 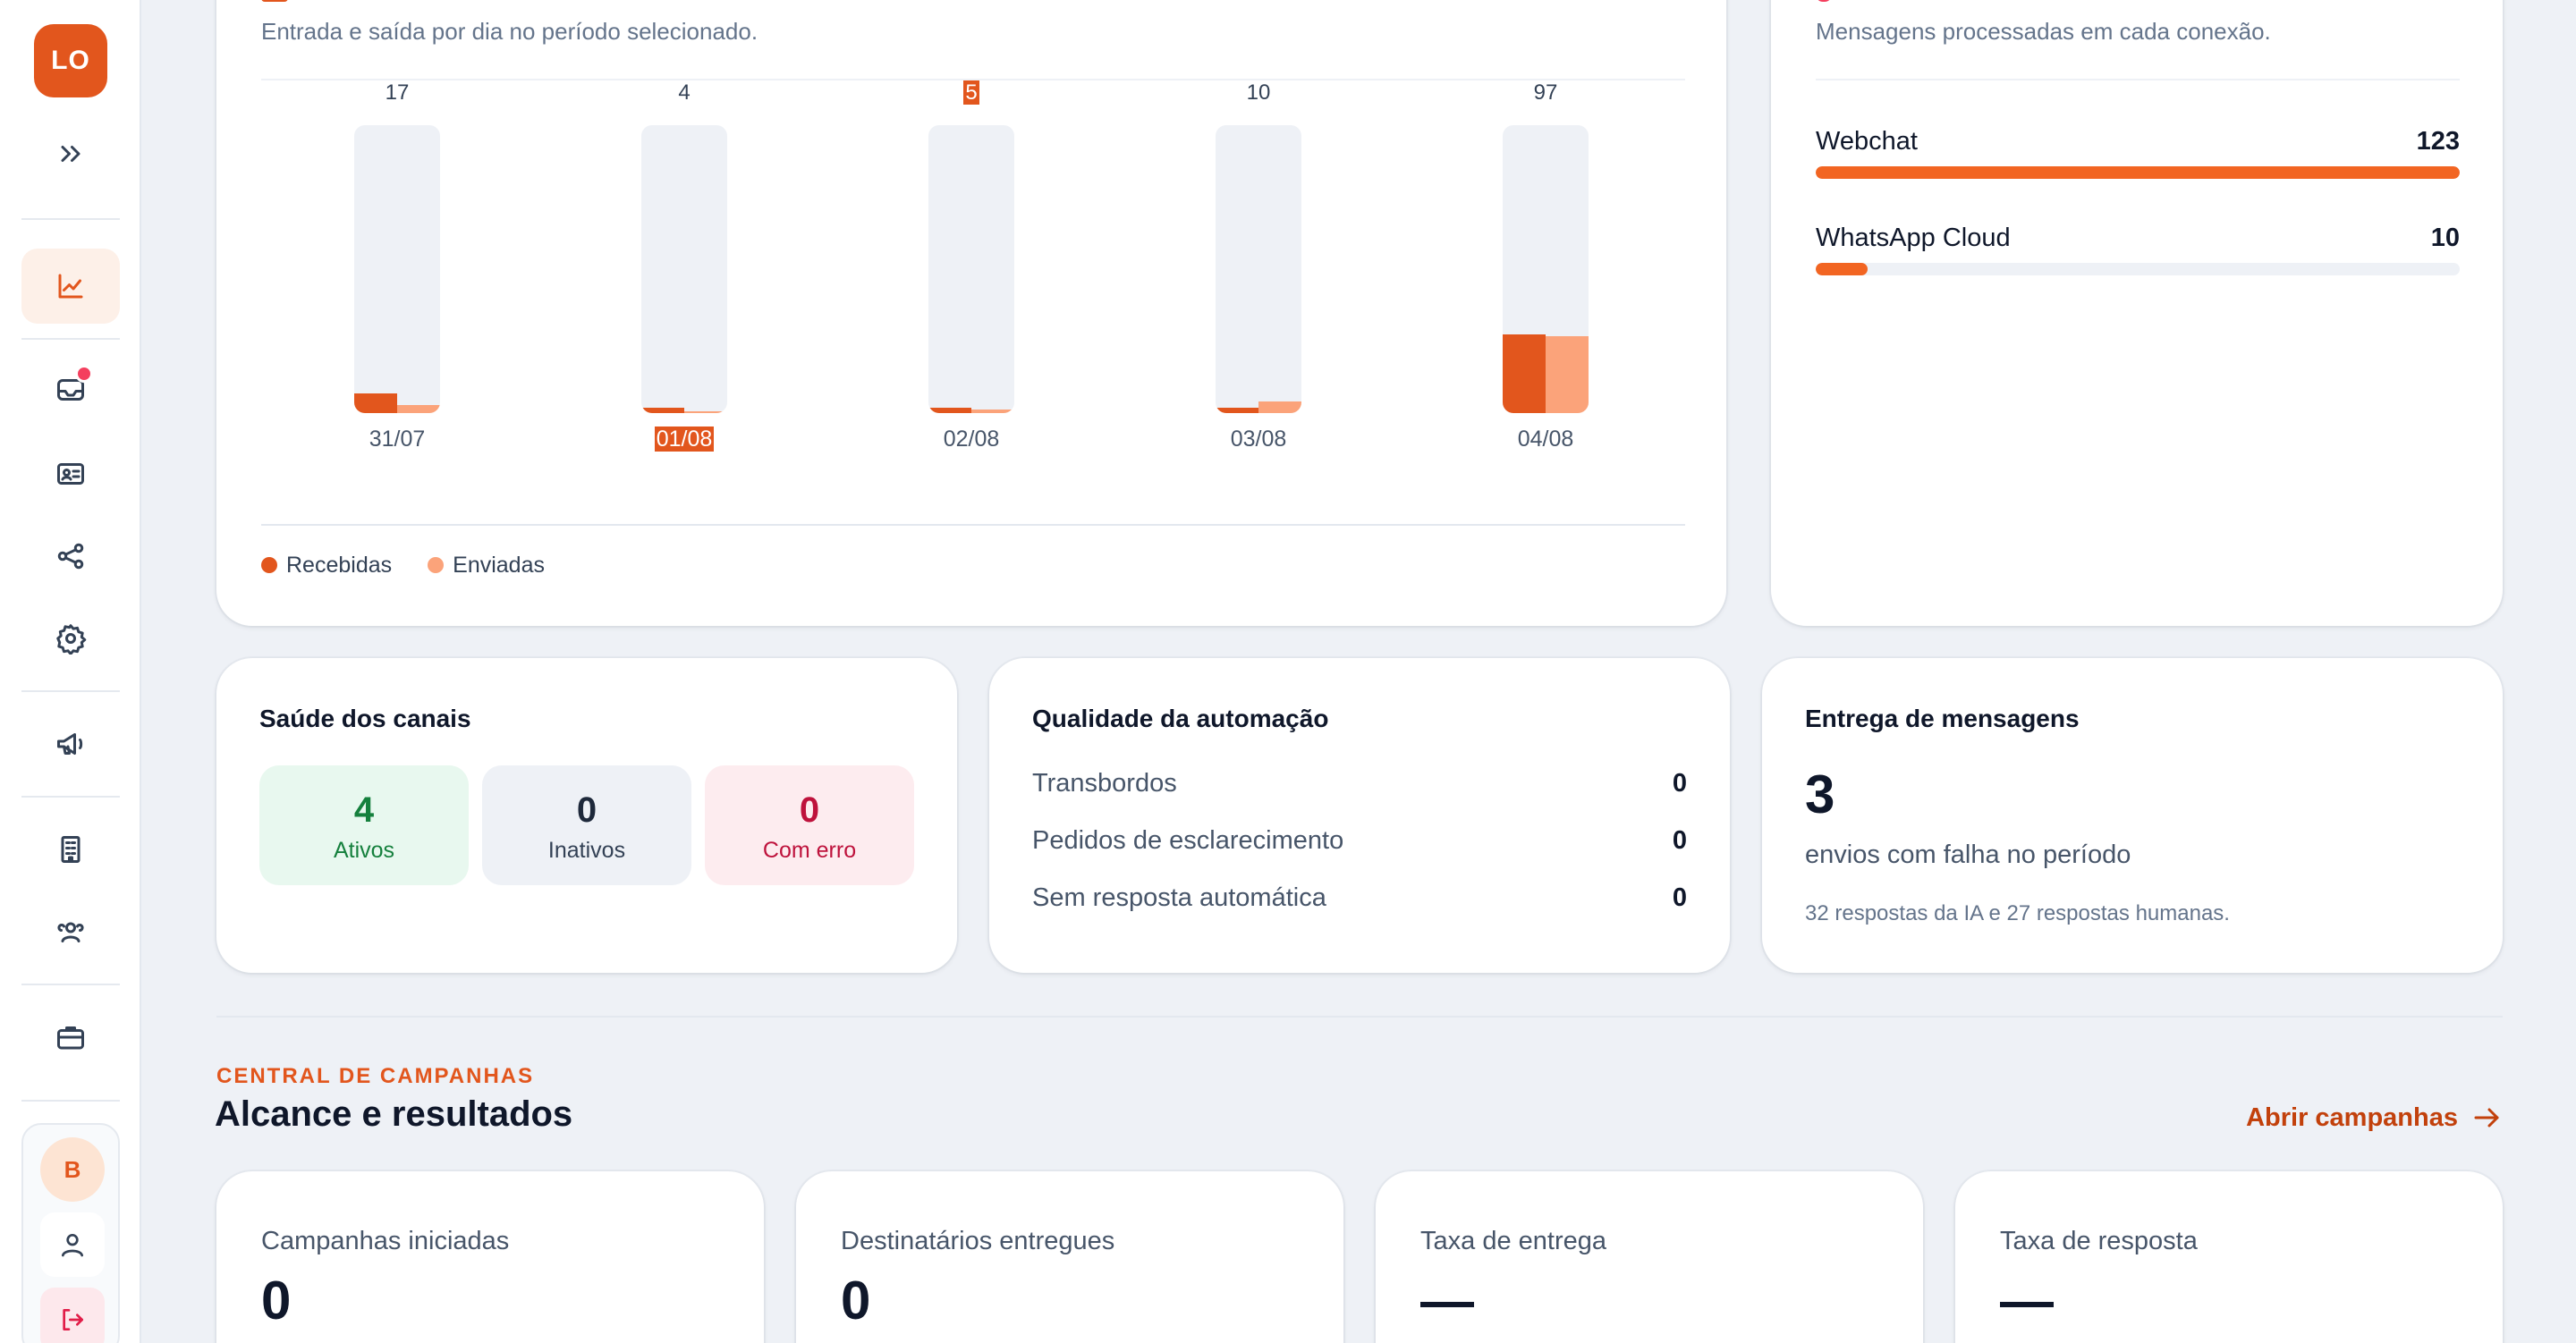 I want to click on connection-progress-fill, so click(x=1842, y=269).